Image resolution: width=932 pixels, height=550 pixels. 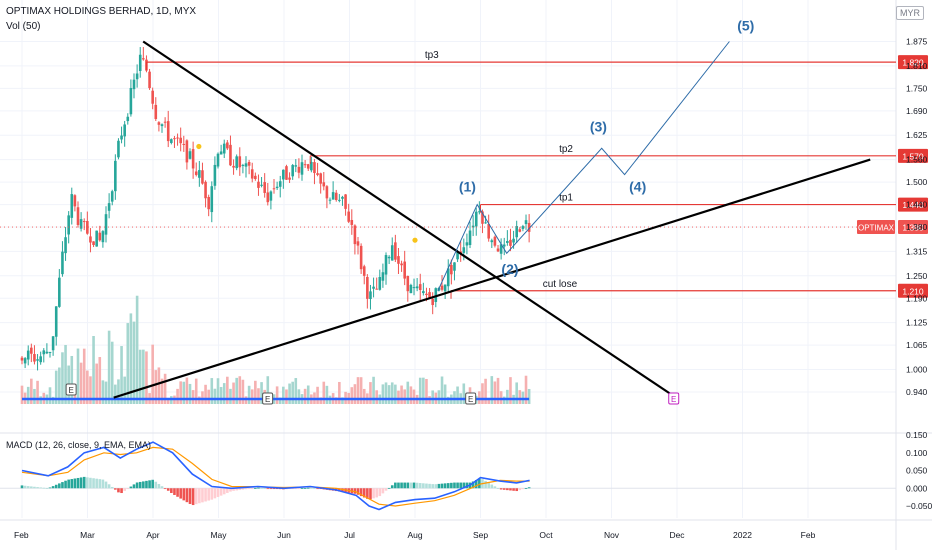 What do you see at coordinates (910, 13) in the screenshot?
I see `currency-badge: MYR` at bounding box center [910, 13].